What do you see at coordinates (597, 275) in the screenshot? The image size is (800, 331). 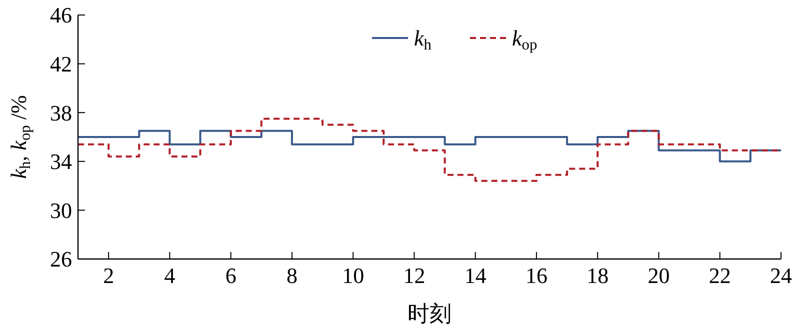 I see `x-tick-label: 18` at bounding box center [597, 275].